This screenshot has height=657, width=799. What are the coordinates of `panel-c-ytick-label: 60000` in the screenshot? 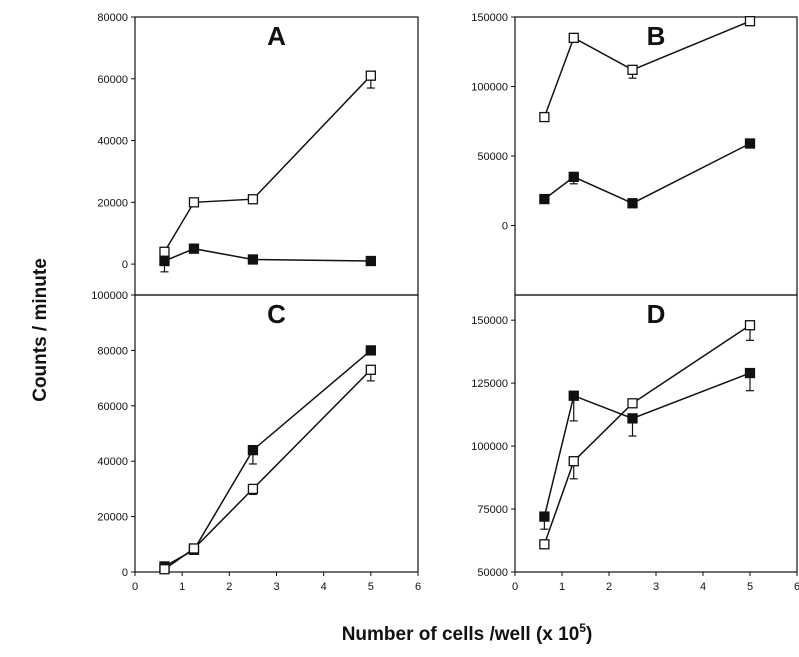 It's located at (112, 407).